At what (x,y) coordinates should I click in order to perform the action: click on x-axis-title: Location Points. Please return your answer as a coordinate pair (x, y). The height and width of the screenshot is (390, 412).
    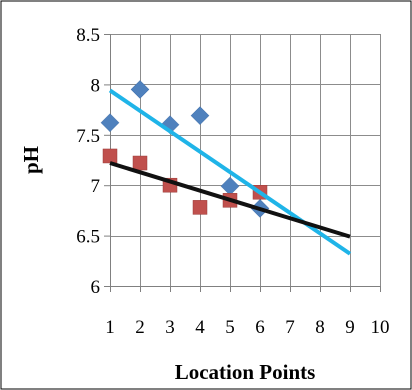
    Looking at the image, I should click on (245, 372).